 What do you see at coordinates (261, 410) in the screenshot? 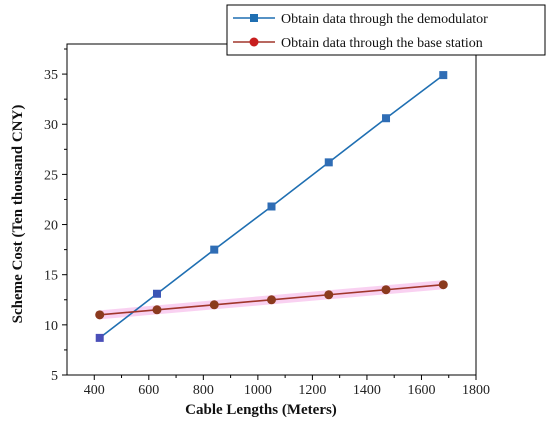
I see `x-axis-title: Cable Lengths (Meters)` at bounding box center [261, 410].